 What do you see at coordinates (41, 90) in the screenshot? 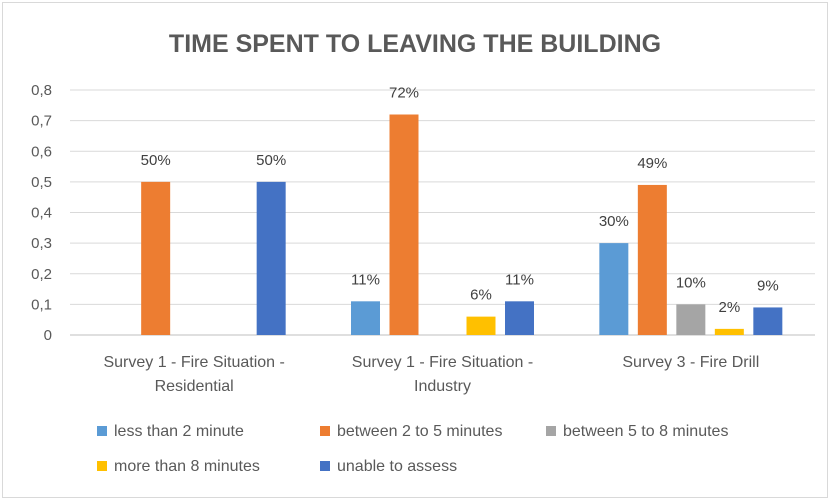
I see `y-tick-label: 0,8` at bounding box center [41, 90].